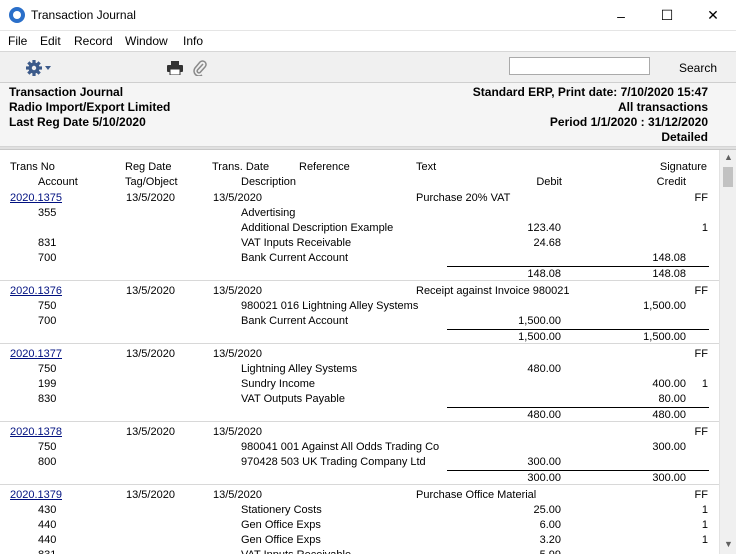  I want to click on credit-amount: 300.00, so click(669, 447).